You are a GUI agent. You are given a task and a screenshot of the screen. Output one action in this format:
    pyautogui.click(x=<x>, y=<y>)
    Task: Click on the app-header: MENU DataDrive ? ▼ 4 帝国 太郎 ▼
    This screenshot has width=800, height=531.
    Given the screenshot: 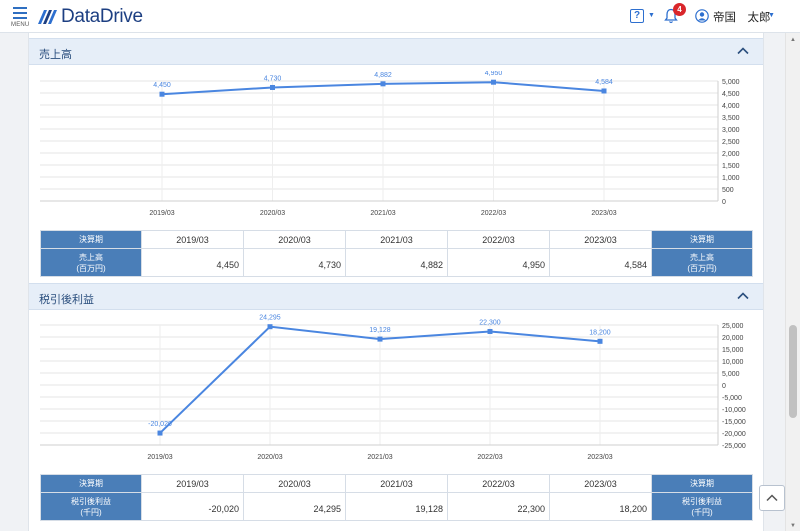 What is the action you would take?
    pyautogui.click(x=400, y=16)
    